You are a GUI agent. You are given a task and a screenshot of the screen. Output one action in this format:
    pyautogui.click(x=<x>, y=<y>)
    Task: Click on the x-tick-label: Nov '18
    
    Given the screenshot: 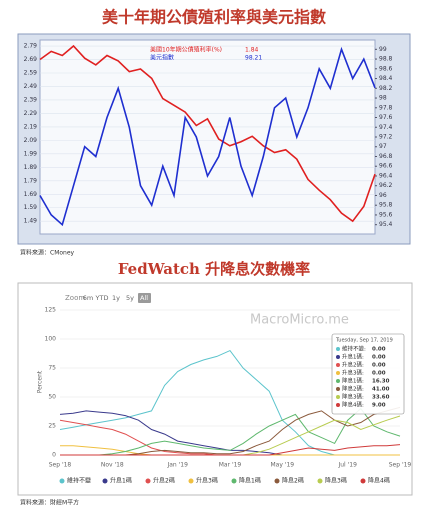 What is the action you would take?
    pyautogui.click(x=112, y=465)
    